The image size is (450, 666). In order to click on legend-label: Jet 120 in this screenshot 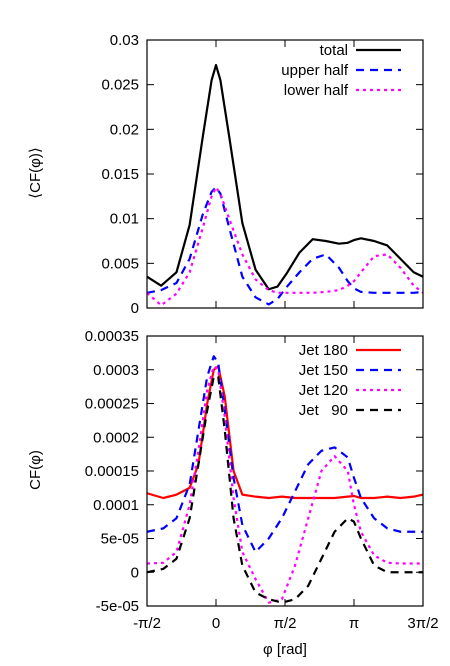, I will do `click(323, 390)`.